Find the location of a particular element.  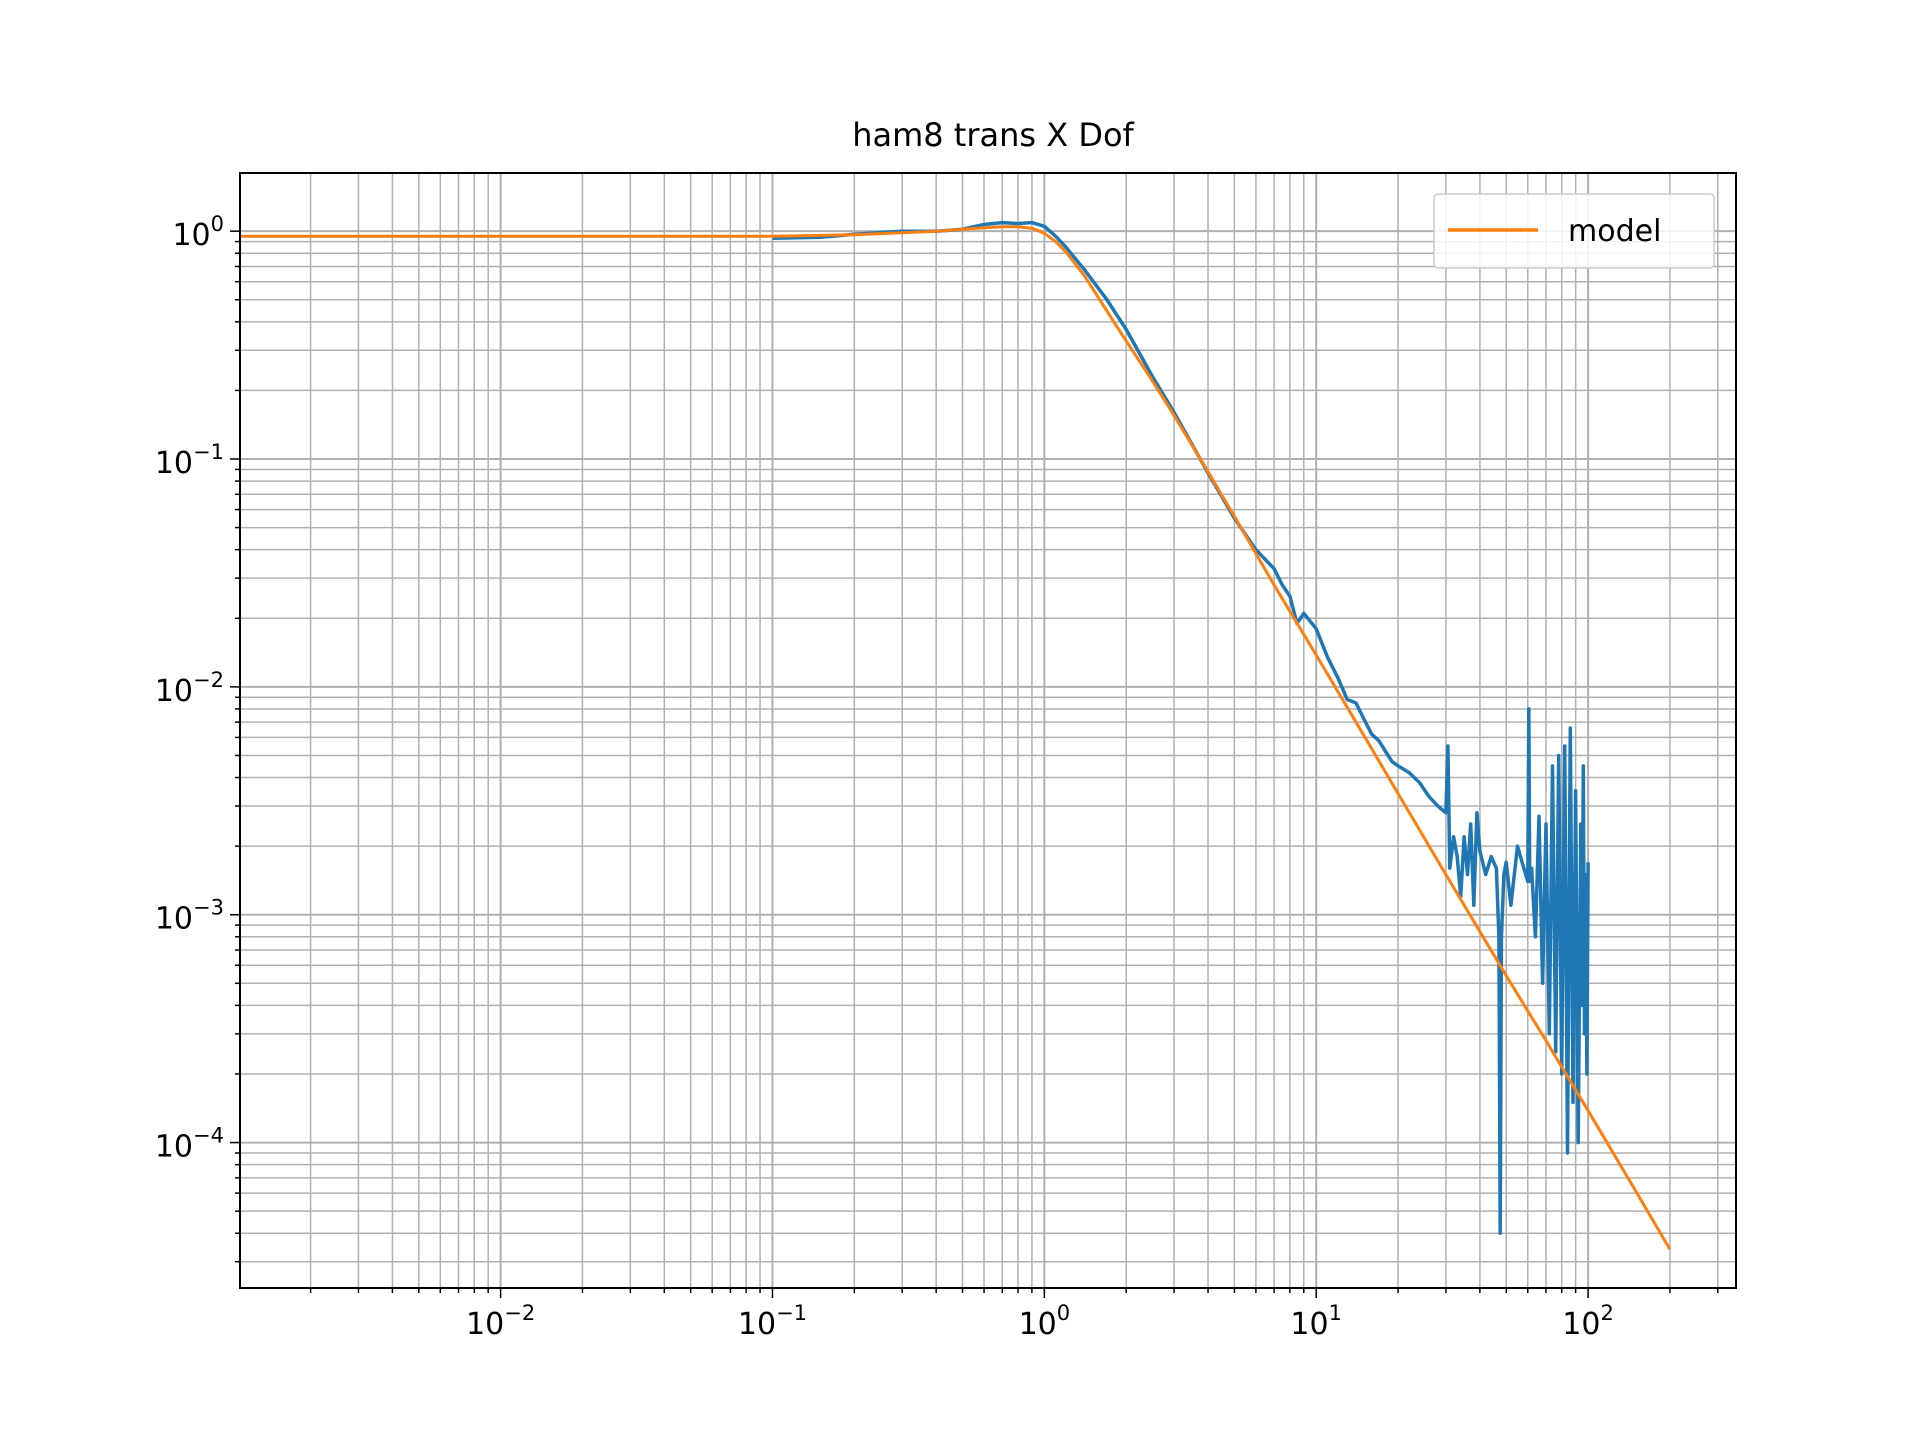

y-tick-label: 10⁻² is located at coordinates (189, 688).